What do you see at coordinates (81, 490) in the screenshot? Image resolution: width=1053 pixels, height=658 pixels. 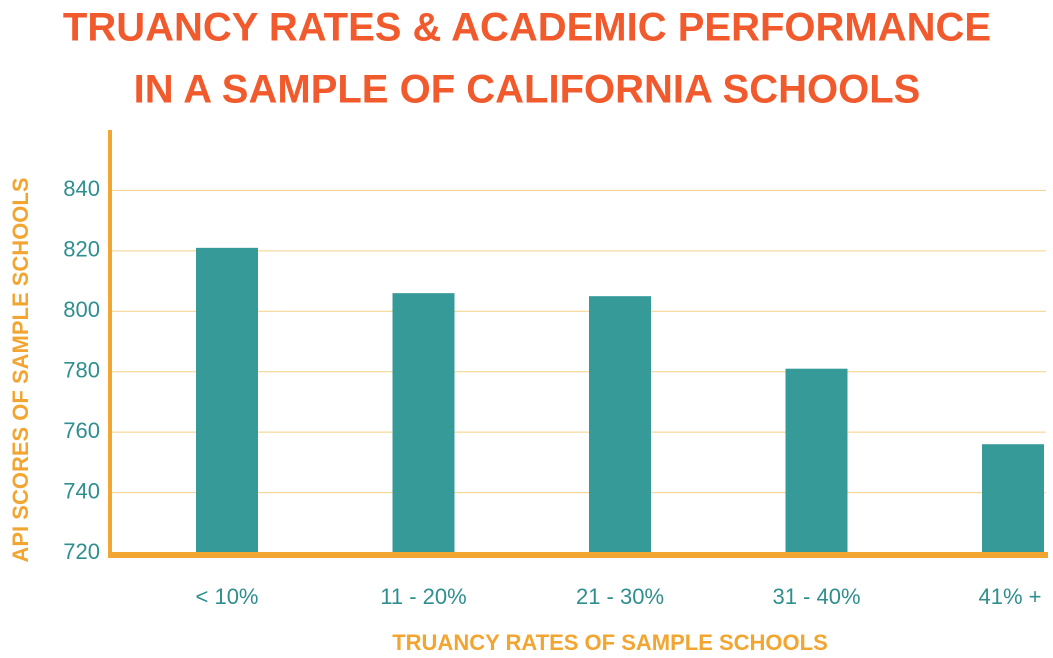 I see `y-tick-label: 740` at bounding box center [81, 490].